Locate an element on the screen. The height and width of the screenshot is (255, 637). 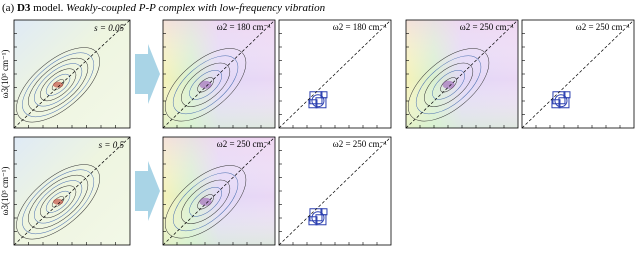
s-label: s = 0.05 is located at coordinates (109, 28).